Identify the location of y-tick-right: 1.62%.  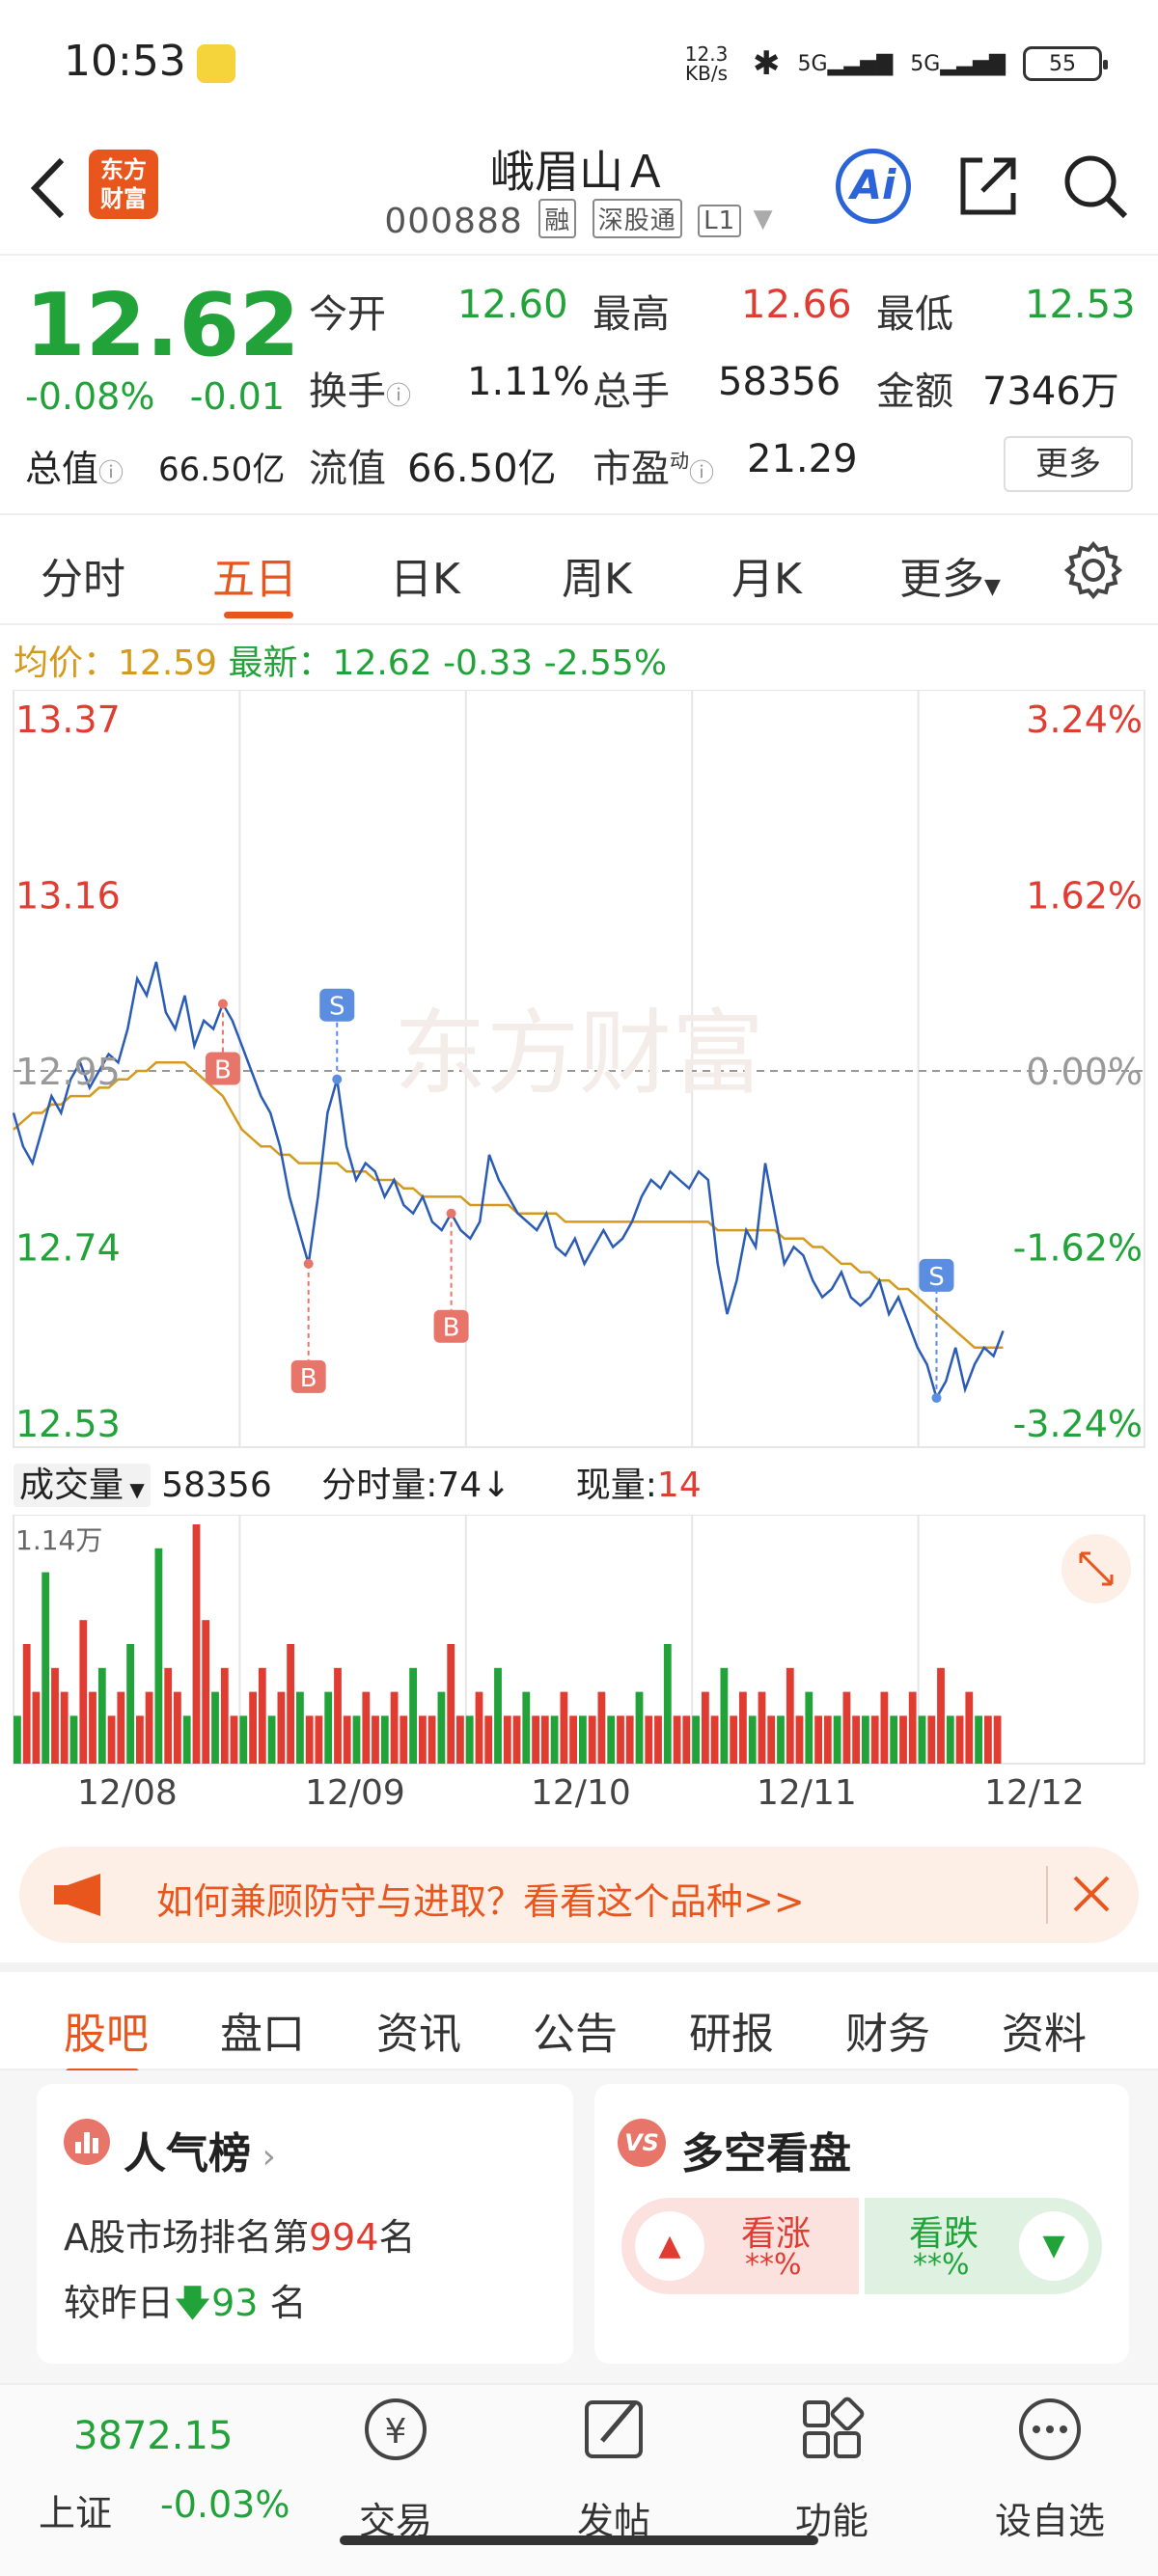
(1084, 897).